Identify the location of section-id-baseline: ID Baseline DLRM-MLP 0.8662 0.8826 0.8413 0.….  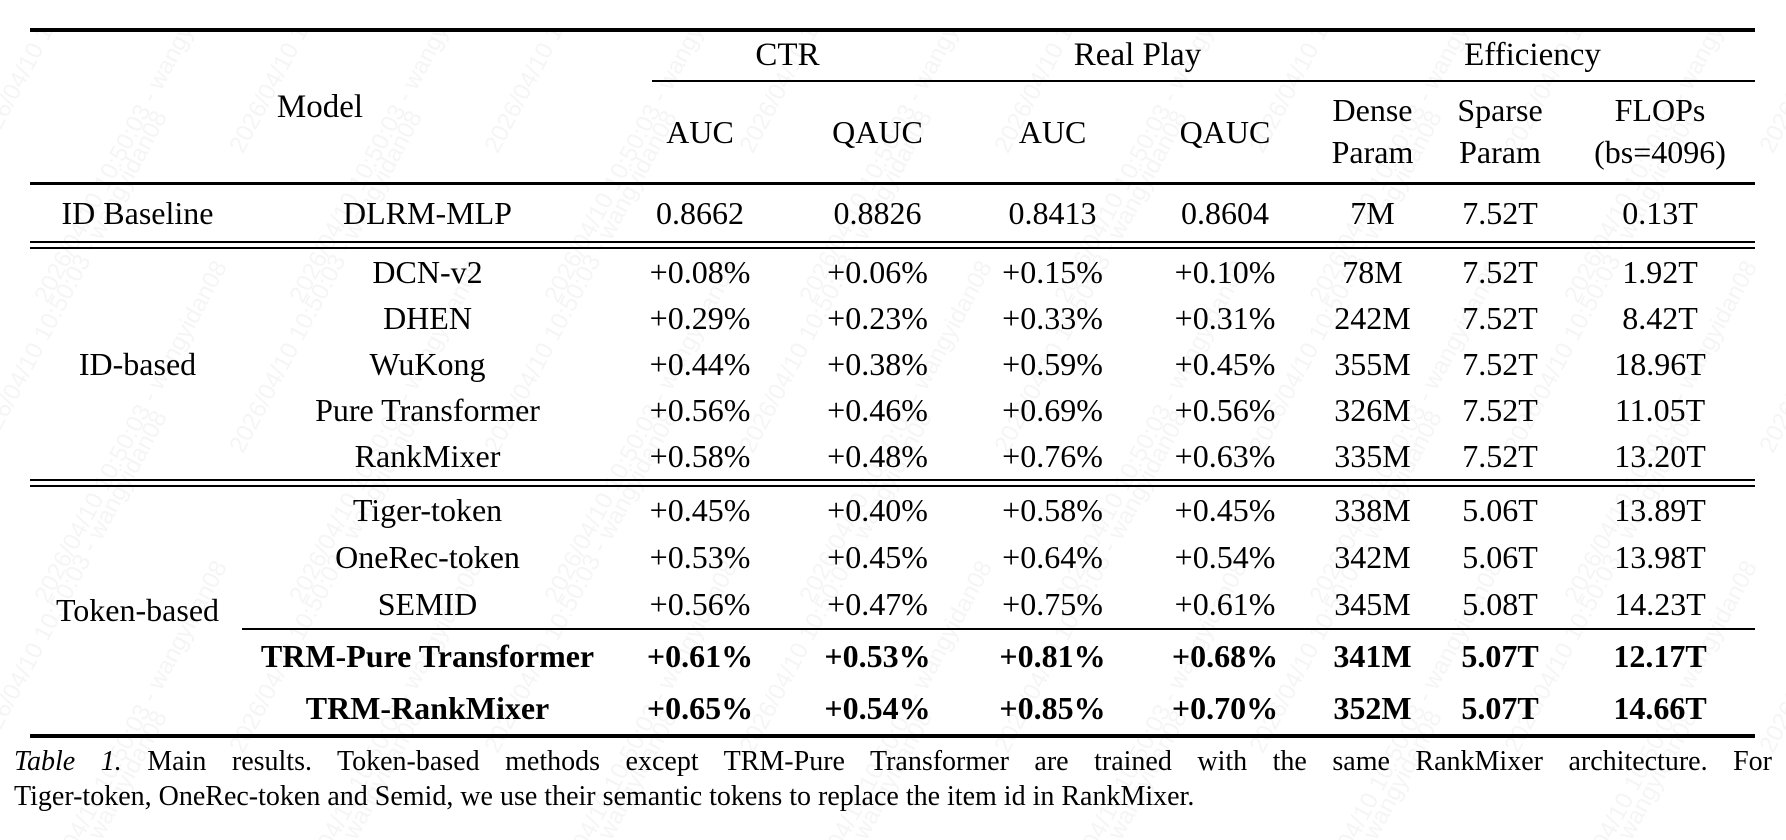
(892, 213).